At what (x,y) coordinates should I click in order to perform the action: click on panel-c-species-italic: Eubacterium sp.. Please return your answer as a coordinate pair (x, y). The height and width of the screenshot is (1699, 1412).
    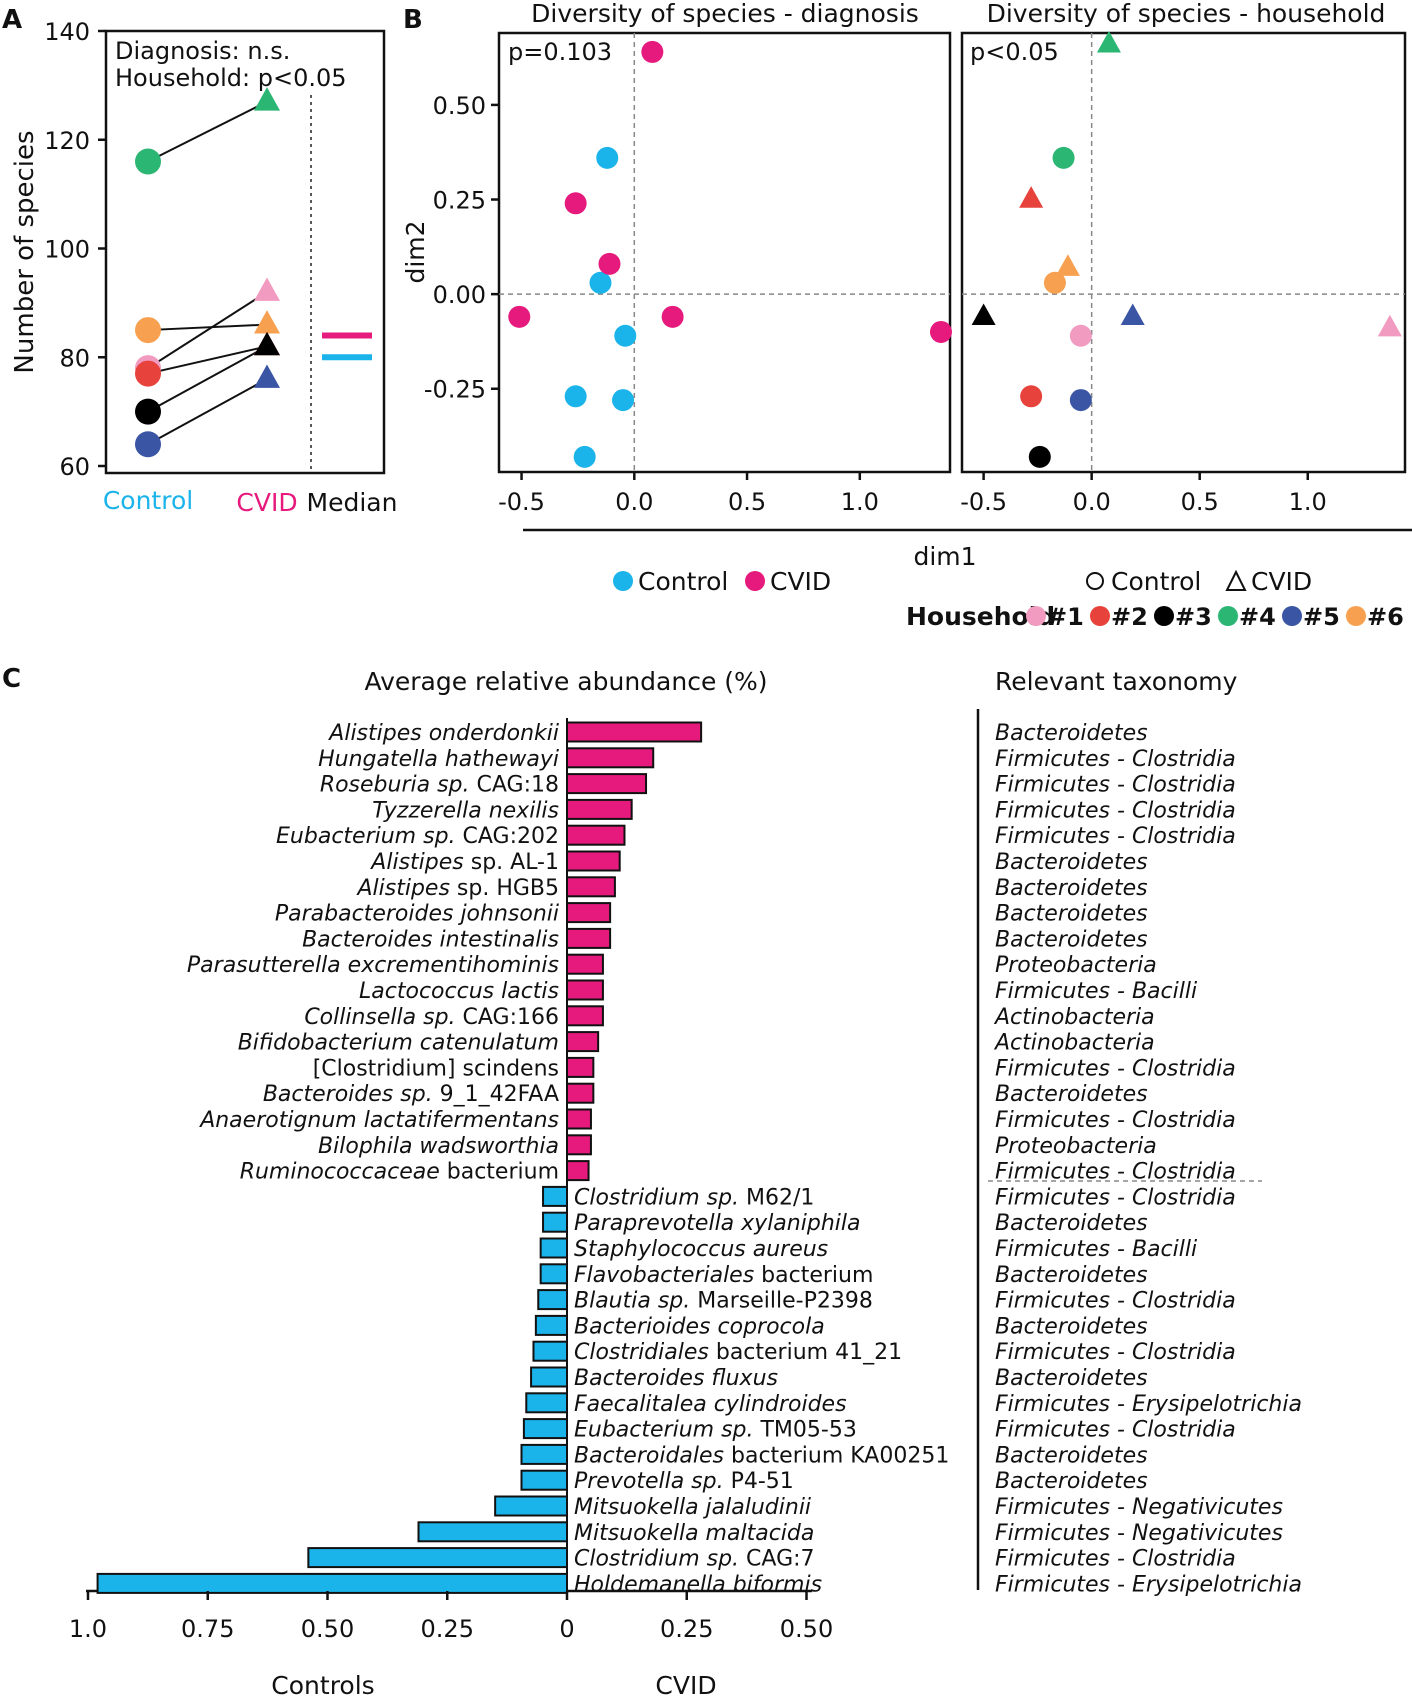
    Looking at the image, I should click on (366, 836).